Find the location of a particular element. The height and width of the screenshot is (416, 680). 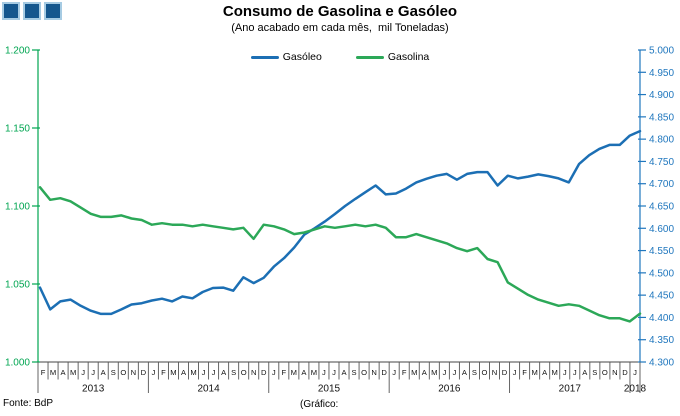

source-note: Fonte: BdP is located at coordinates (28, 403).